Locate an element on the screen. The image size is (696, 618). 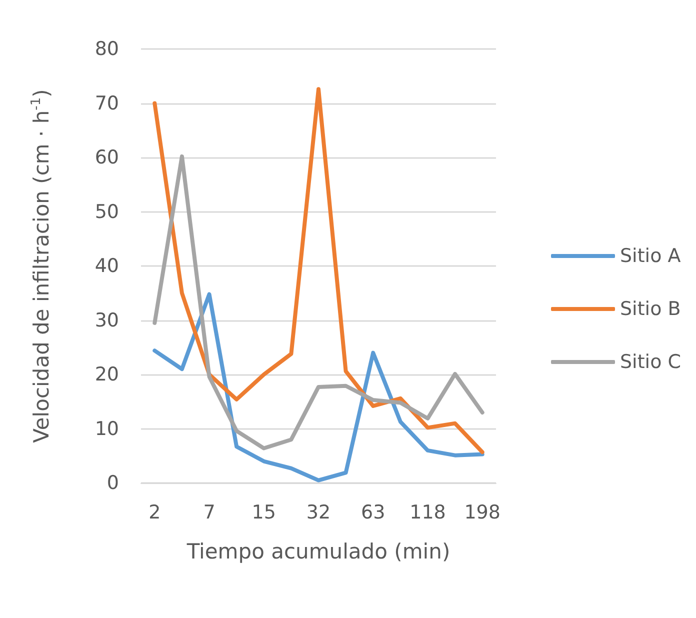
y-tick-label: 10 is located at coordinates (106, 429).